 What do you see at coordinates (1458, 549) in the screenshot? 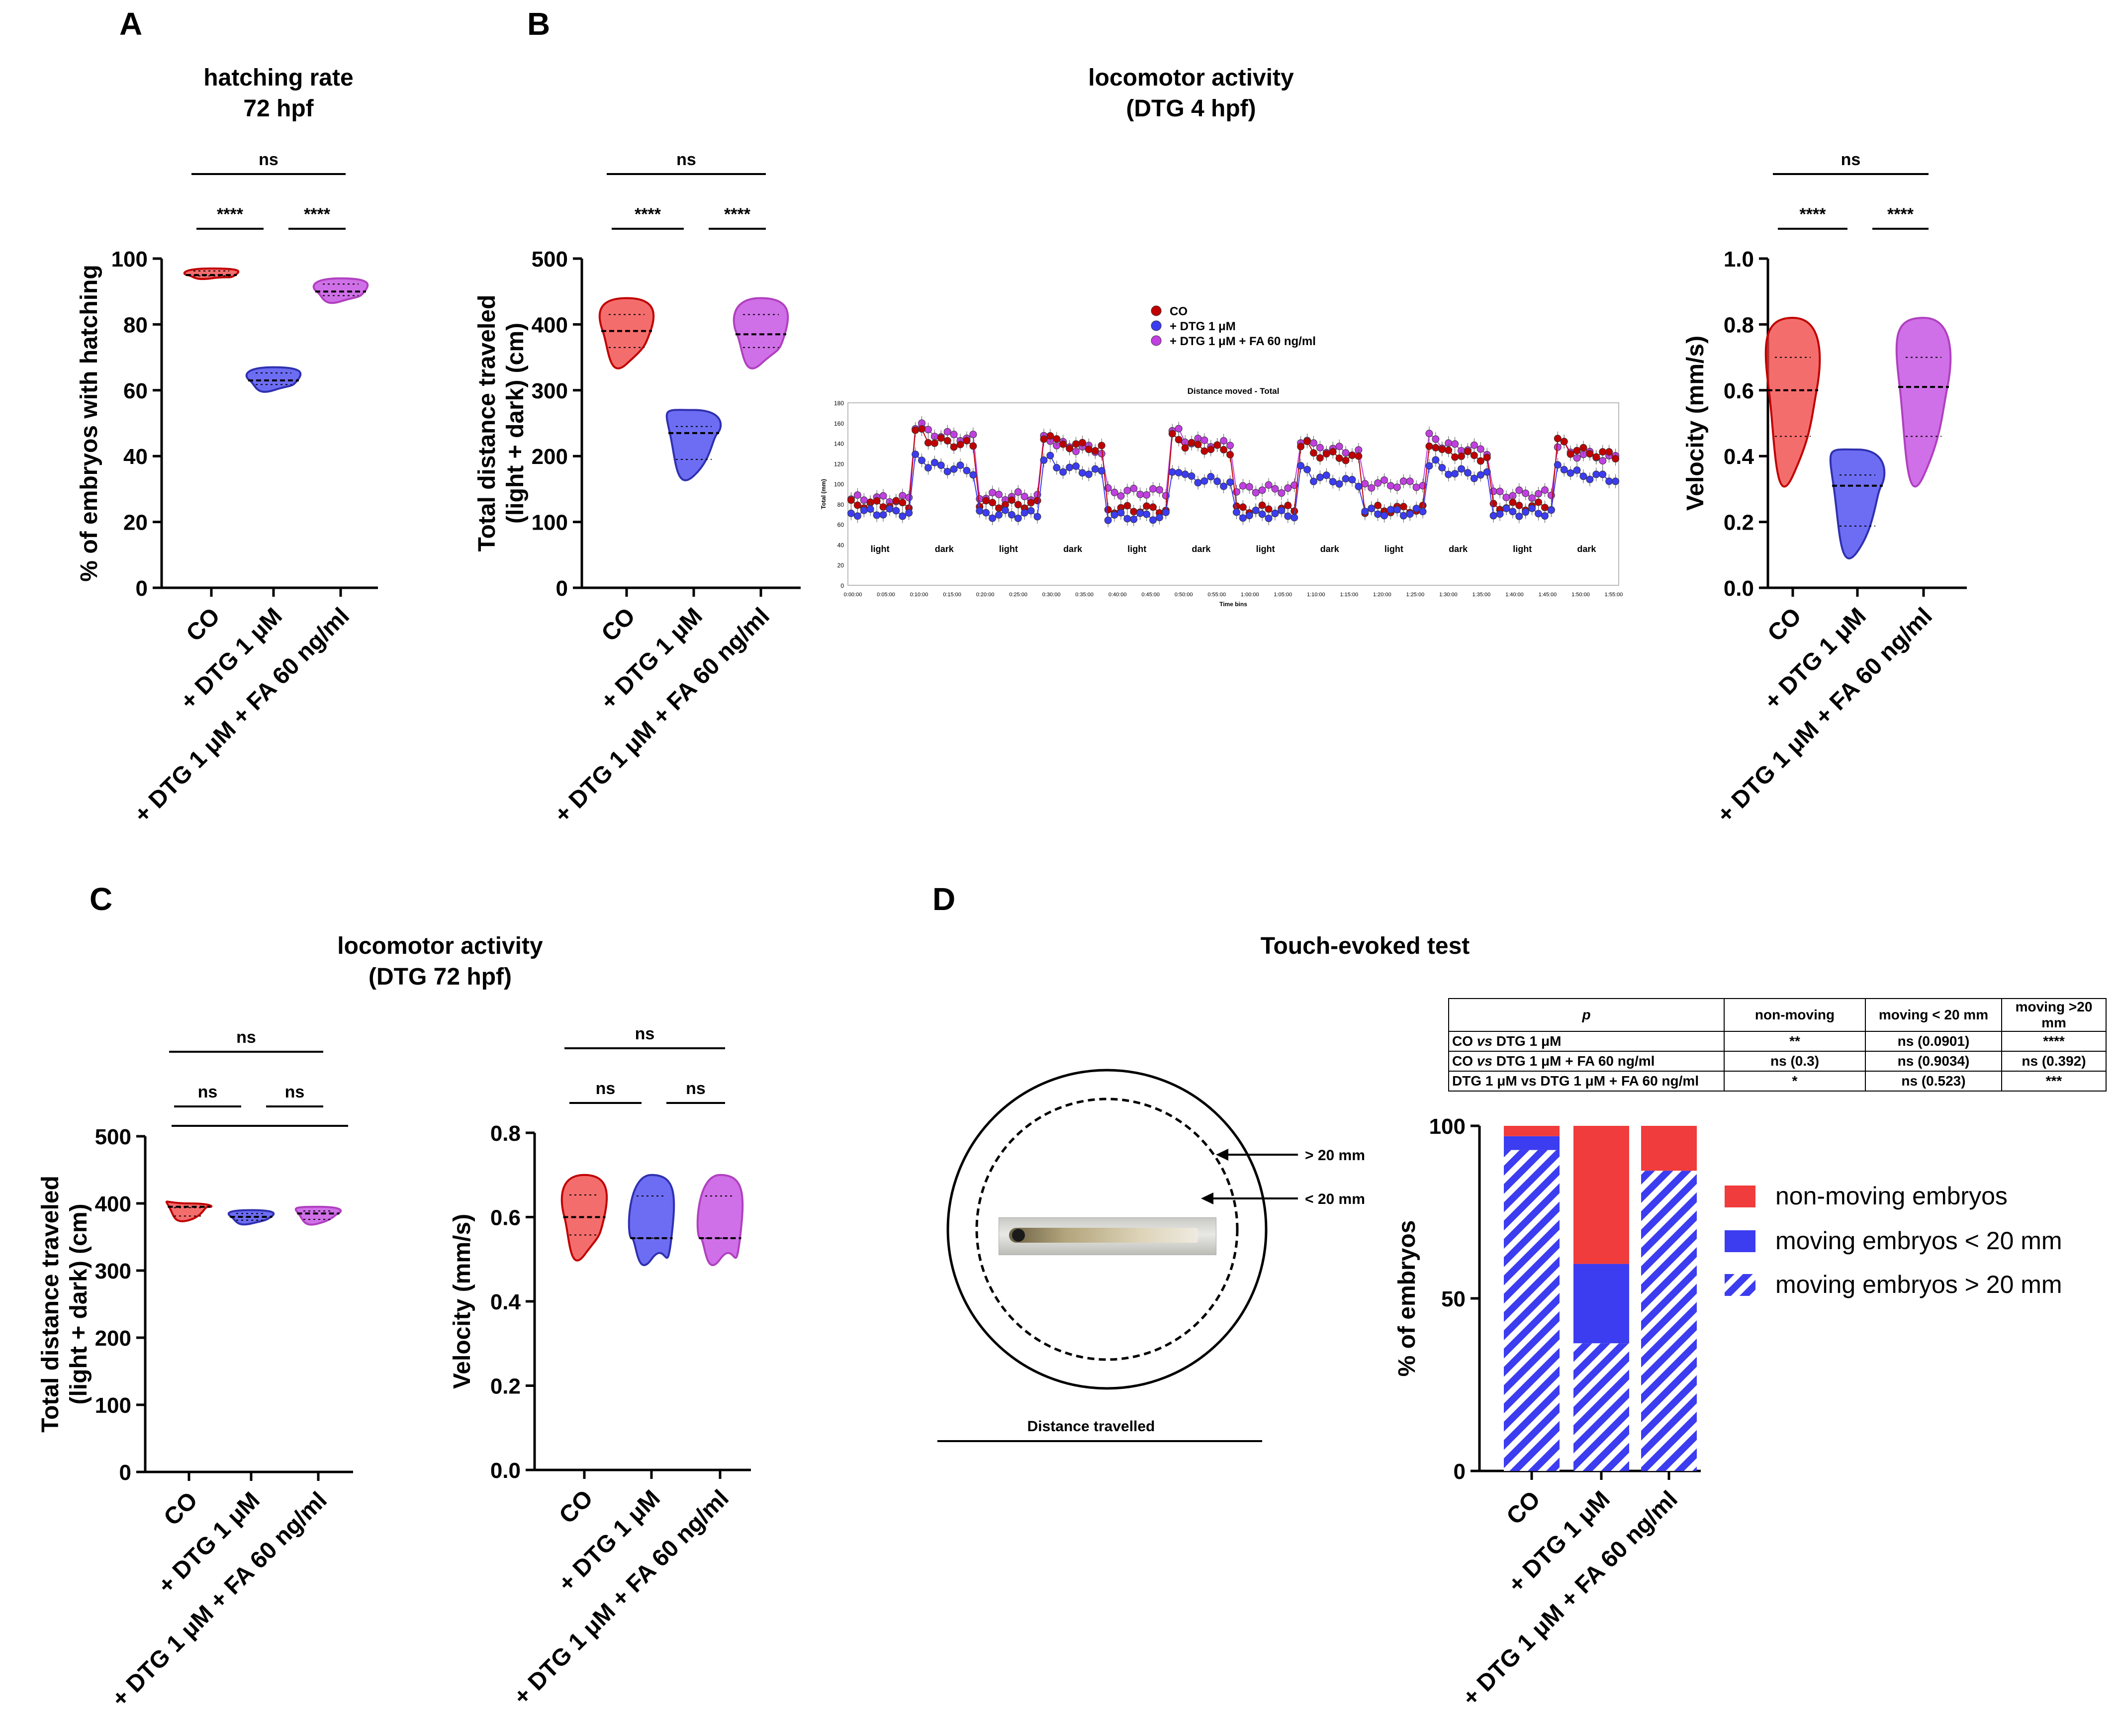
I see `b2-phase-label: dark` at bounding box center [1458, 549].